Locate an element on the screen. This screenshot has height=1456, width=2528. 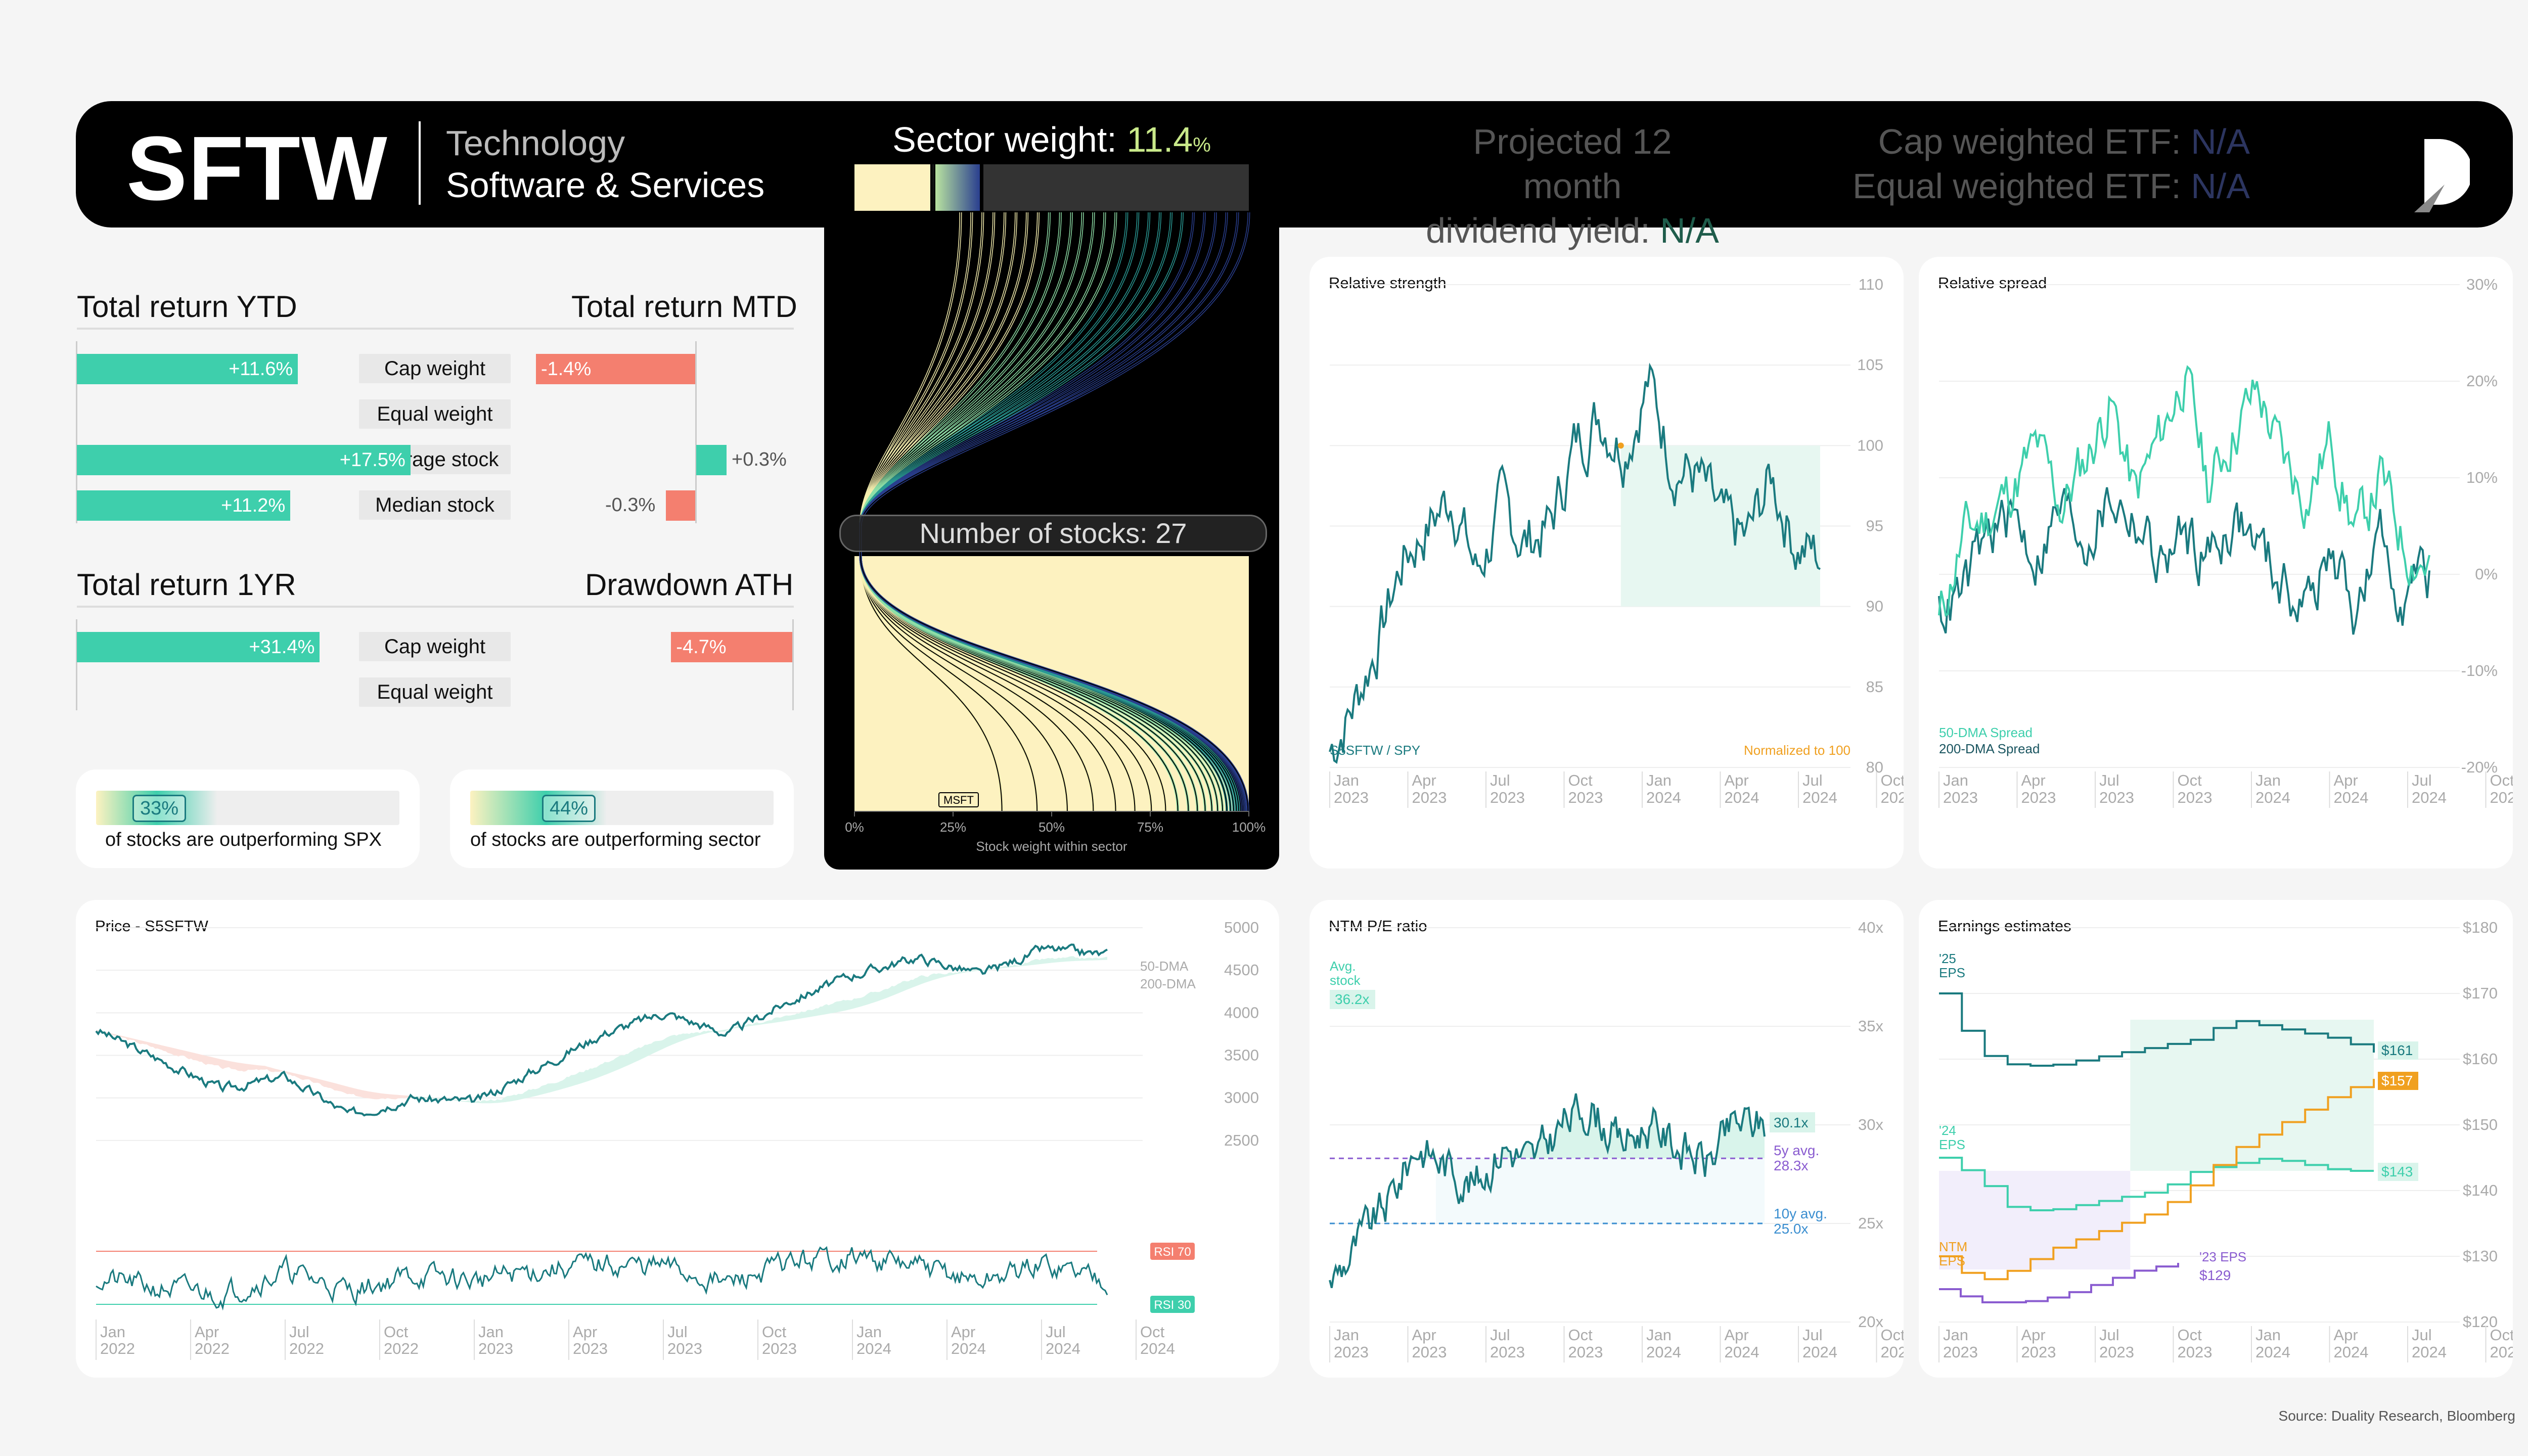
y-tick-label: 110 is located at coordinates (1871, 284).